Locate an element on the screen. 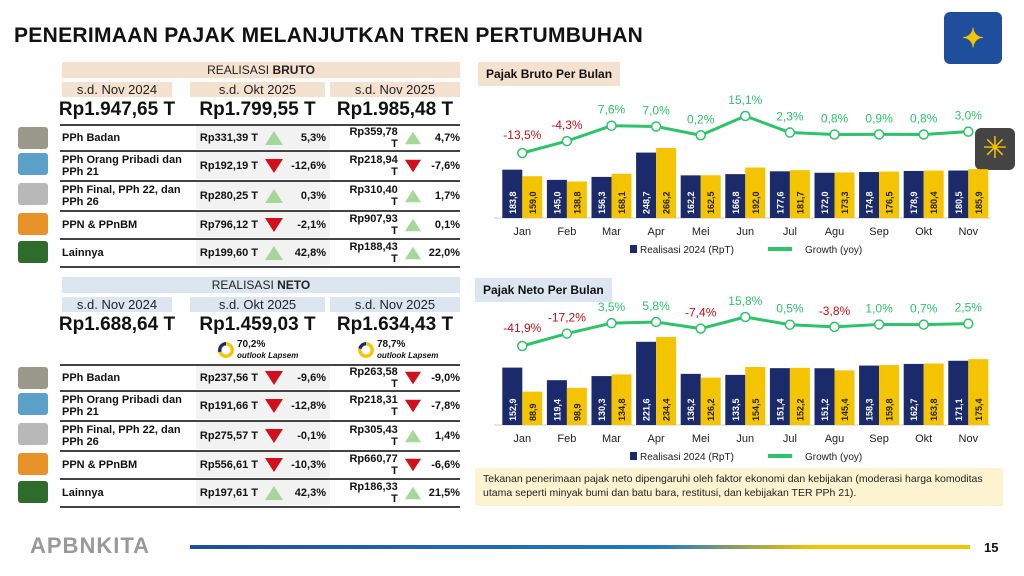  bar-2024-label: 172,0 is located at coordinates (825, 202).